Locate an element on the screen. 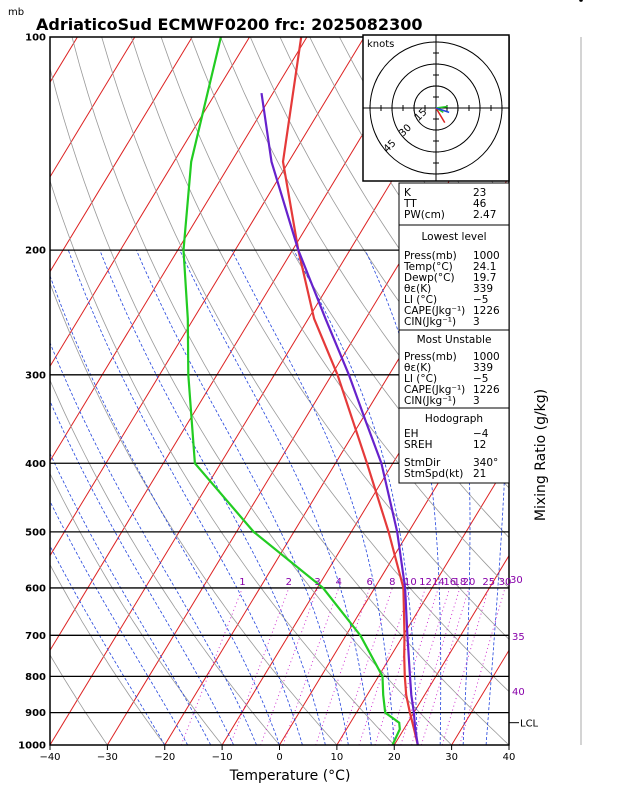 The height and width of the screenshot is (800, 618). chart-title: AdriaticoSud ECMWF0200 frc: 2025082300 is located at coordinates (229, 24).